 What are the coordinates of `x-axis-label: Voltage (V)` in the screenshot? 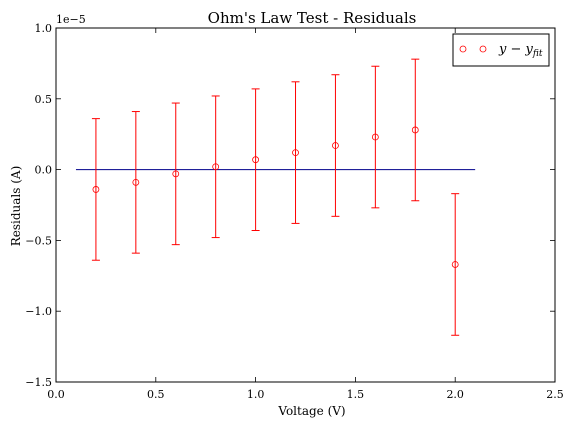 It's located at (311, 411).